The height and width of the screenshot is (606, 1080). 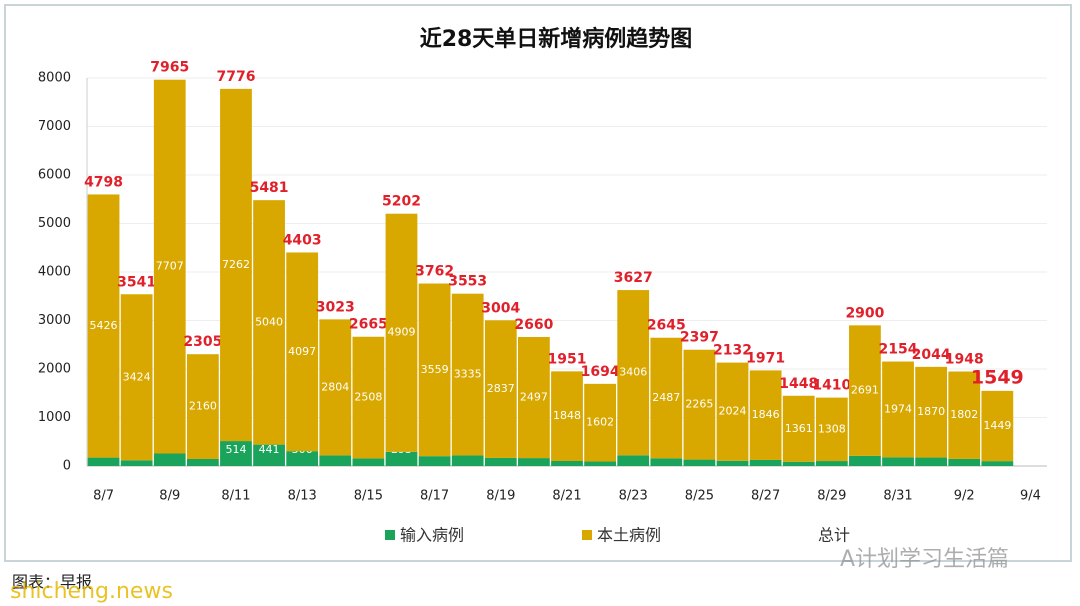 I want to click on y-tick-label: 5000, so click(x=54, y=223).